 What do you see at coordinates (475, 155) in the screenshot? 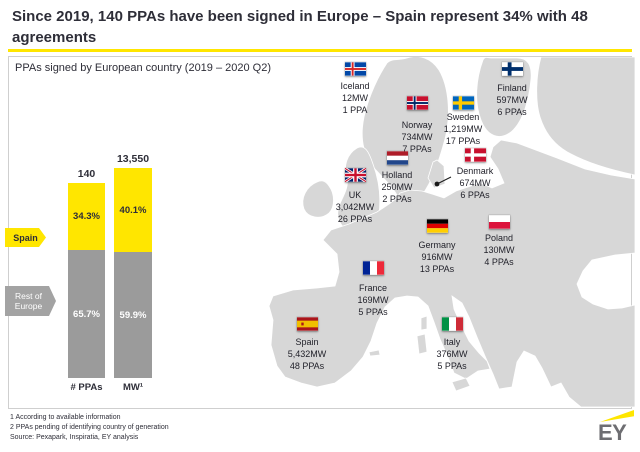
I see `denmark-flag-icon` at bounding box center [475, 155].